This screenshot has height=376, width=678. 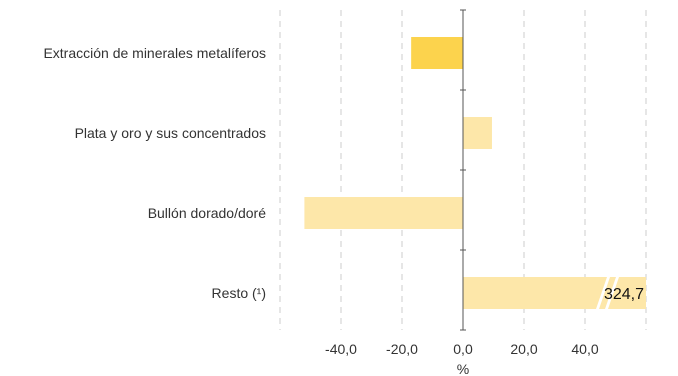 I want to click on category-label: Resto (¹), so click(x=239, y=293).